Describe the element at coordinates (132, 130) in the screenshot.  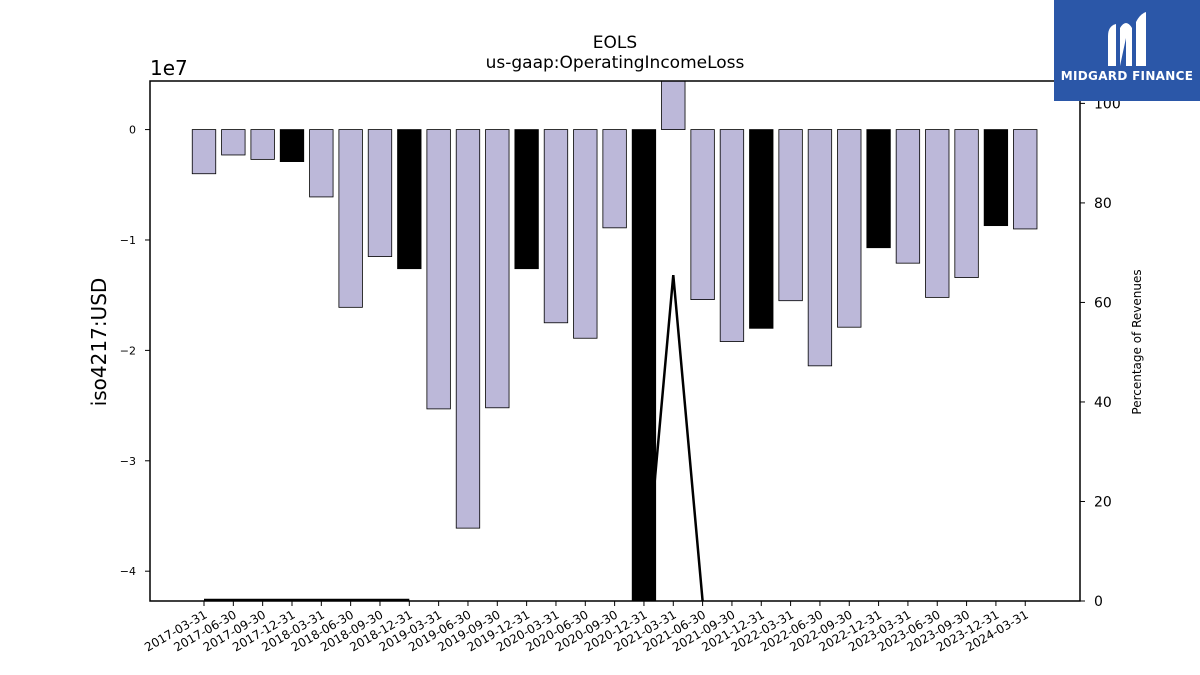
I see `y-tick-label: 0` at that location.